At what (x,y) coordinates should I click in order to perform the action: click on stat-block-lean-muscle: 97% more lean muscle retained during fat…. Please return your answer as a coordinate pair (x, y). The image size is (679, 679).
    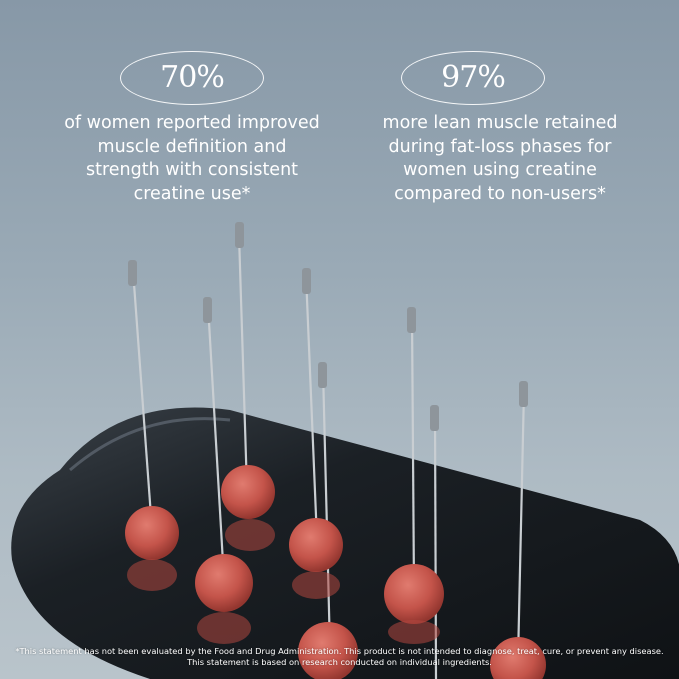
    Looking at the image, I should click on (500, 127).